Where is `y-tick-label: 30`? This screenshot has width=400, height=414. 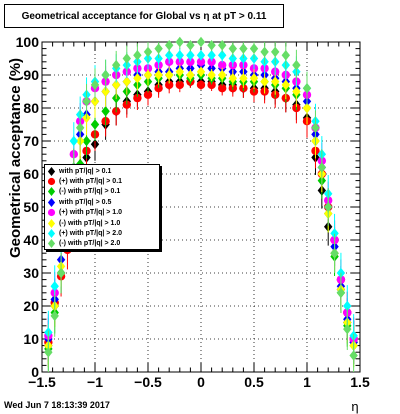
y-tick-label: 30 is located at coordinates (31, 273).